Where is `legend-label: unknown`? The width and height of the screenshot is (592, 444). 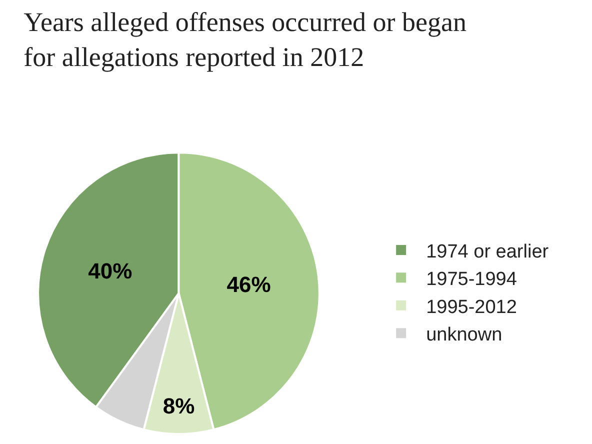
legend-label: unknown is located at coordinates (464, 335).